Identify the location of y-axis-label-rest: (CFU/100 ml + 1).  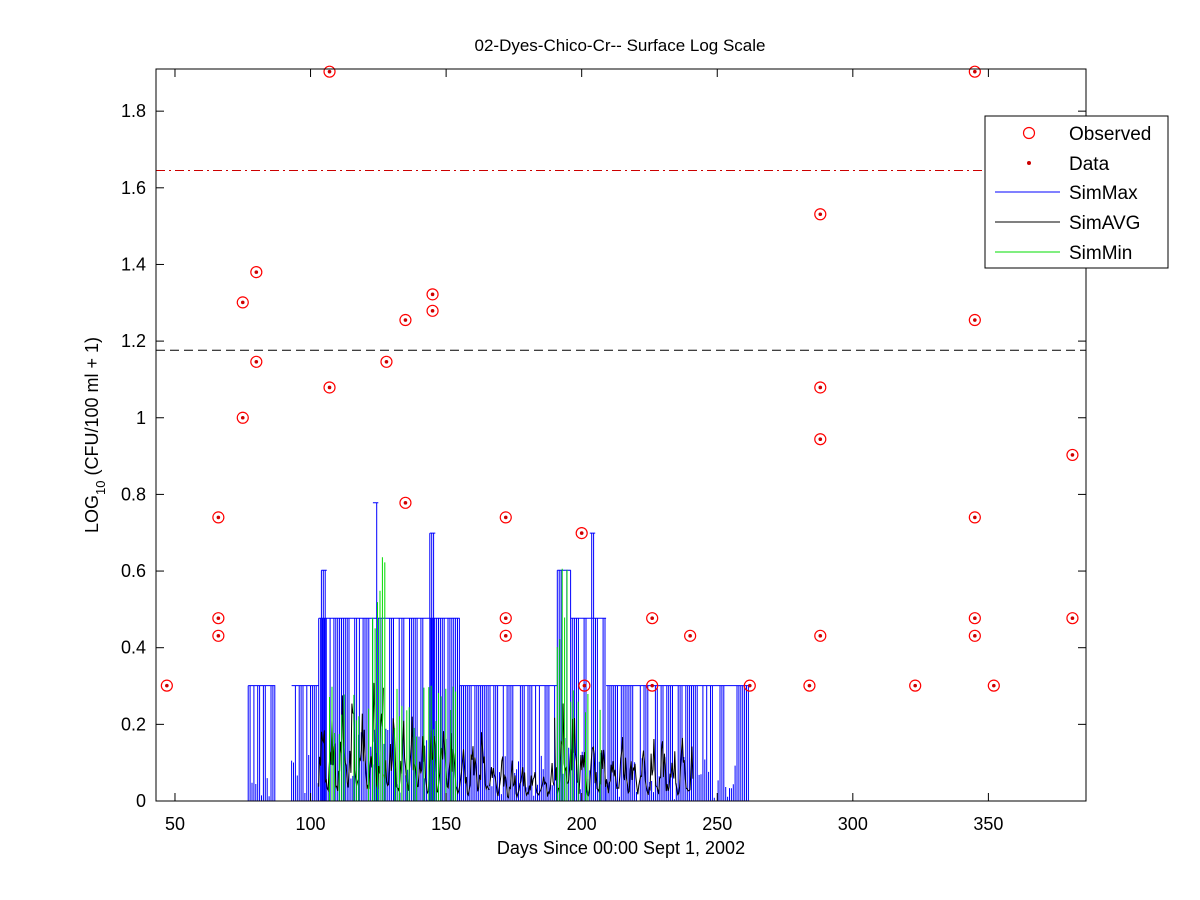
(92, 409).